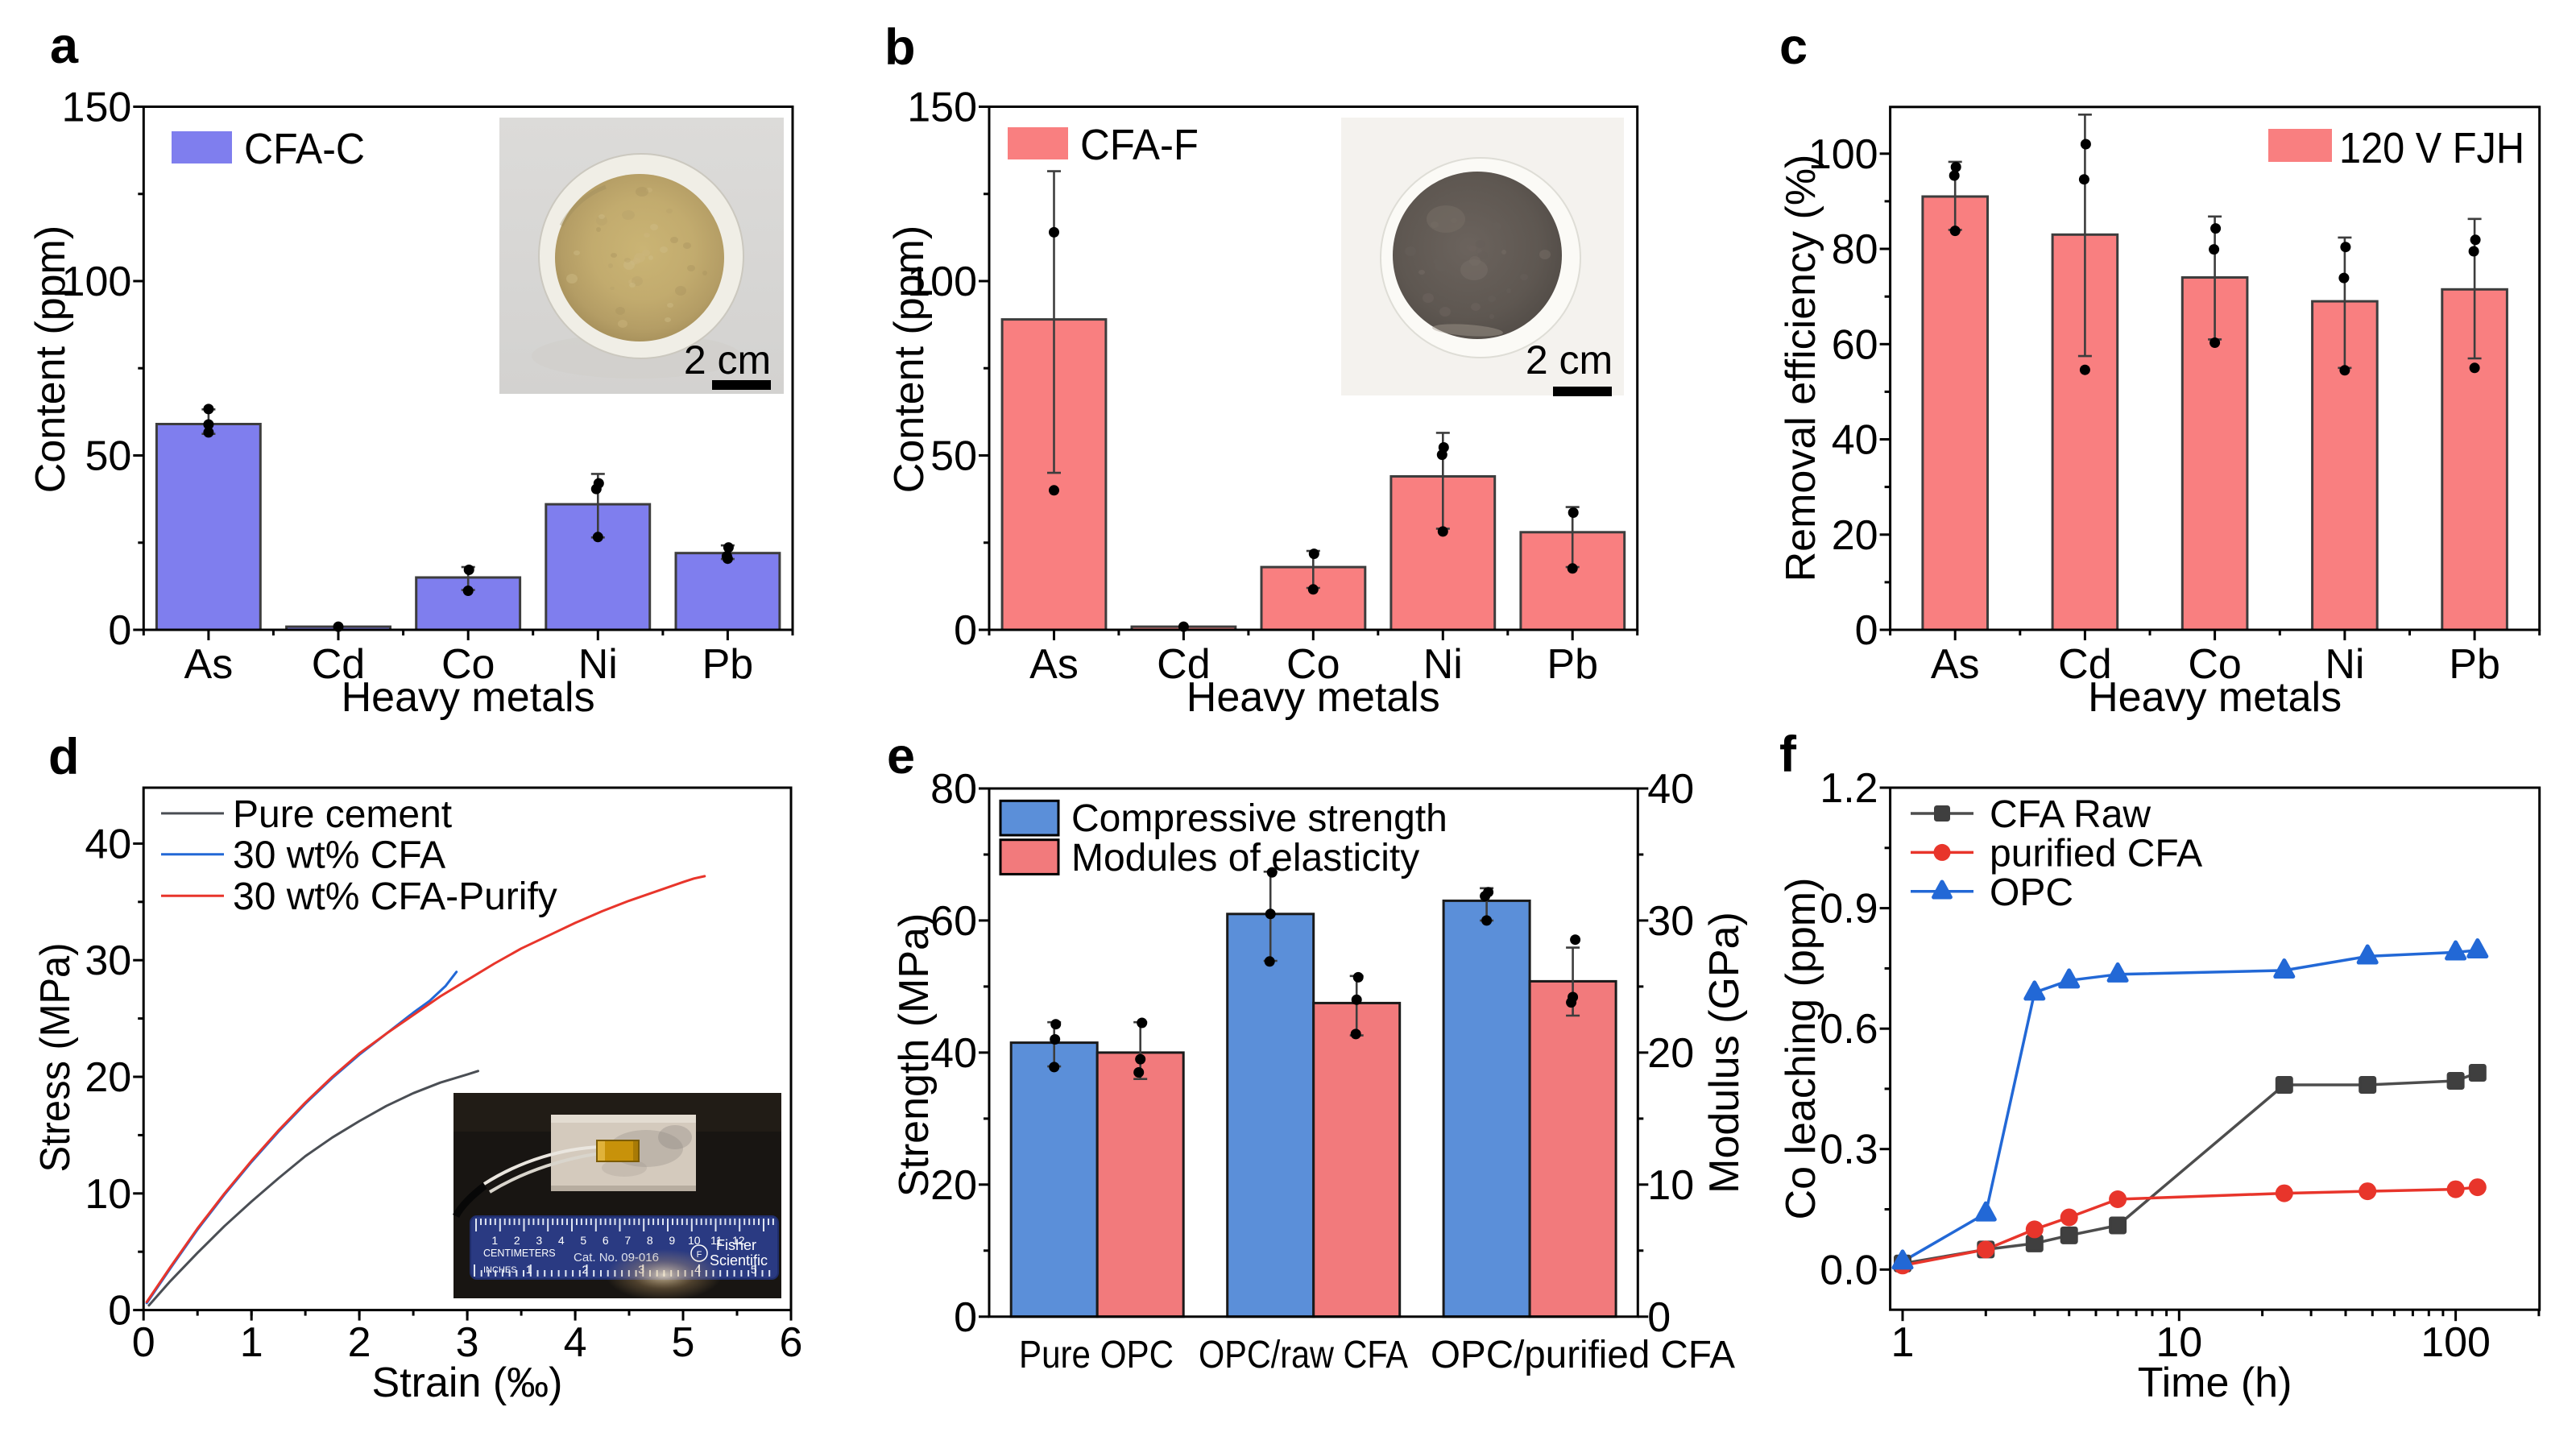 The height and width of the screenshot is (1432, 2576). I want to click on svg-text: 50, so click(953, 456).